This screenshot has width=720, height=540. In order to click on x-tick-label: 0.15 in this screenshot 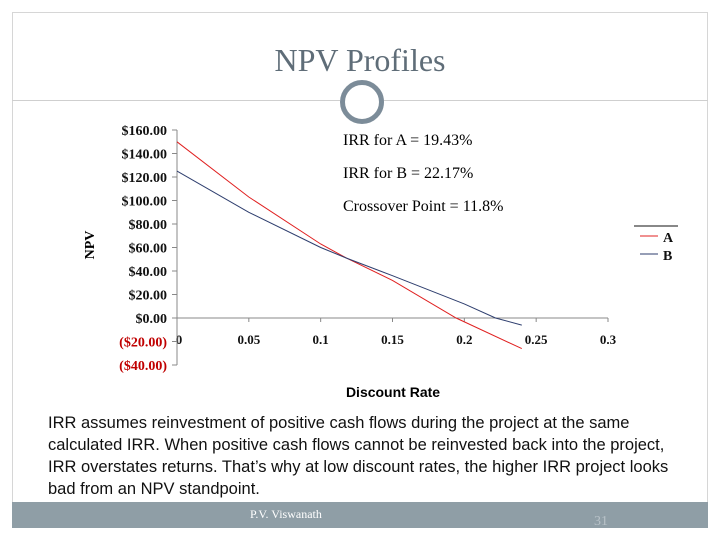, I will do `click(392, 339)`.